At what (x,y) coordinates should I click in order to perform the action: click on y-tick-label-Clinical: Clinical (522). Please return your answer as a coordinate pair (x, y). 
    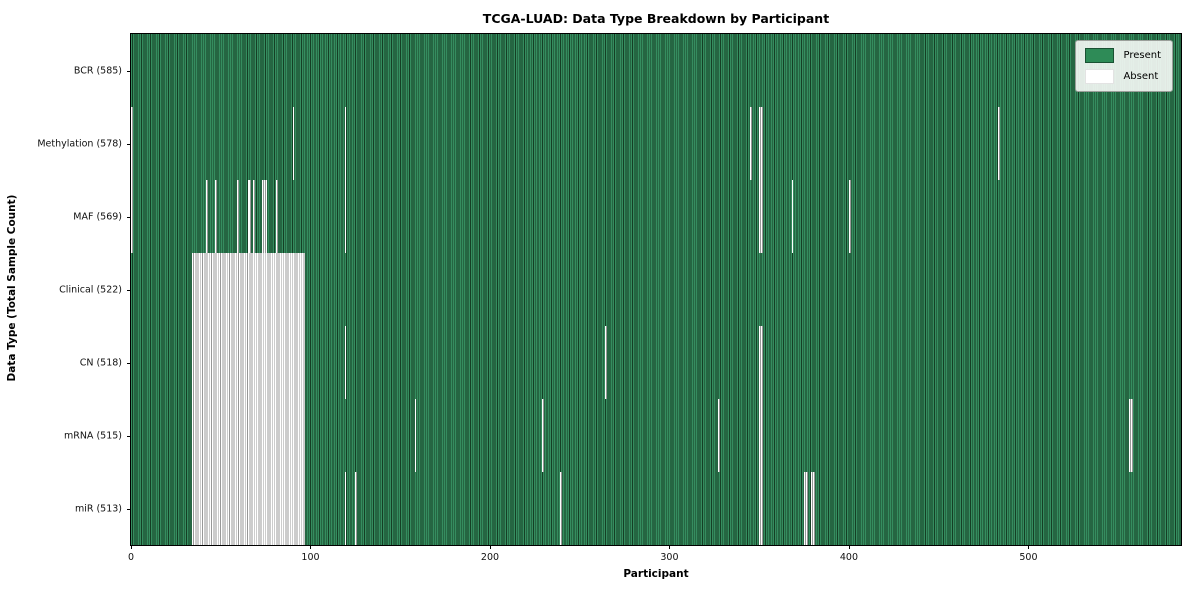
    Looking at the image, I should click on (90, 289).